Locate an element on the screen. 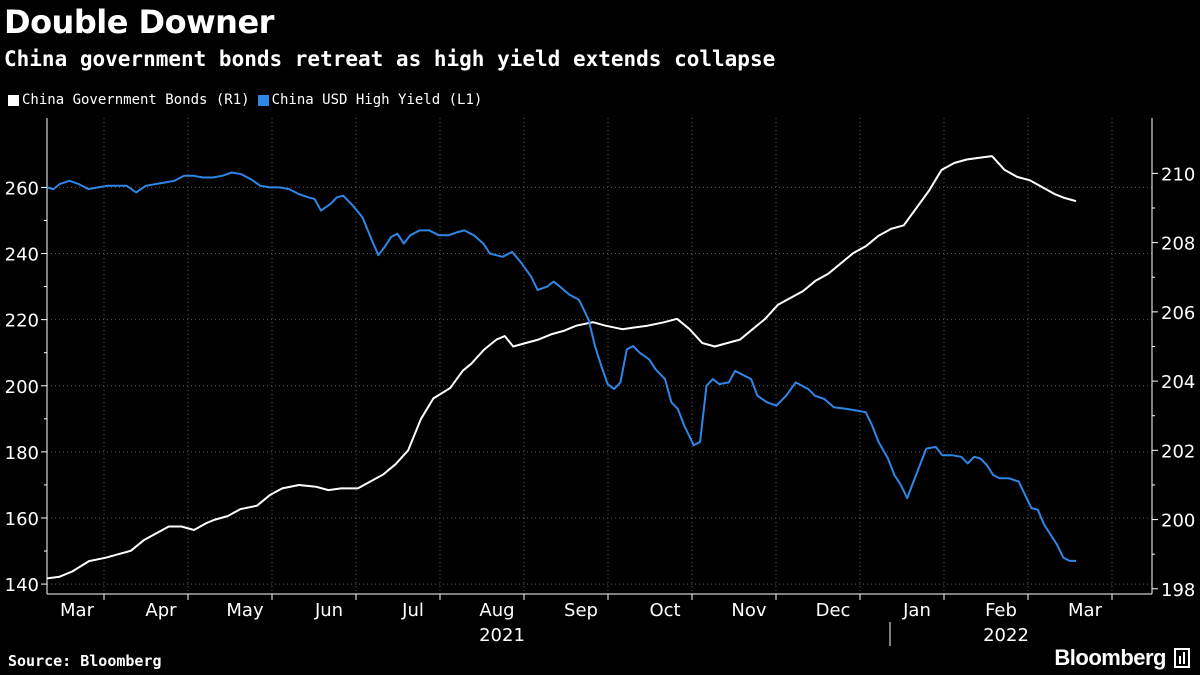  bloomberg-terminal-icon is located at coordinates (1182, 658).